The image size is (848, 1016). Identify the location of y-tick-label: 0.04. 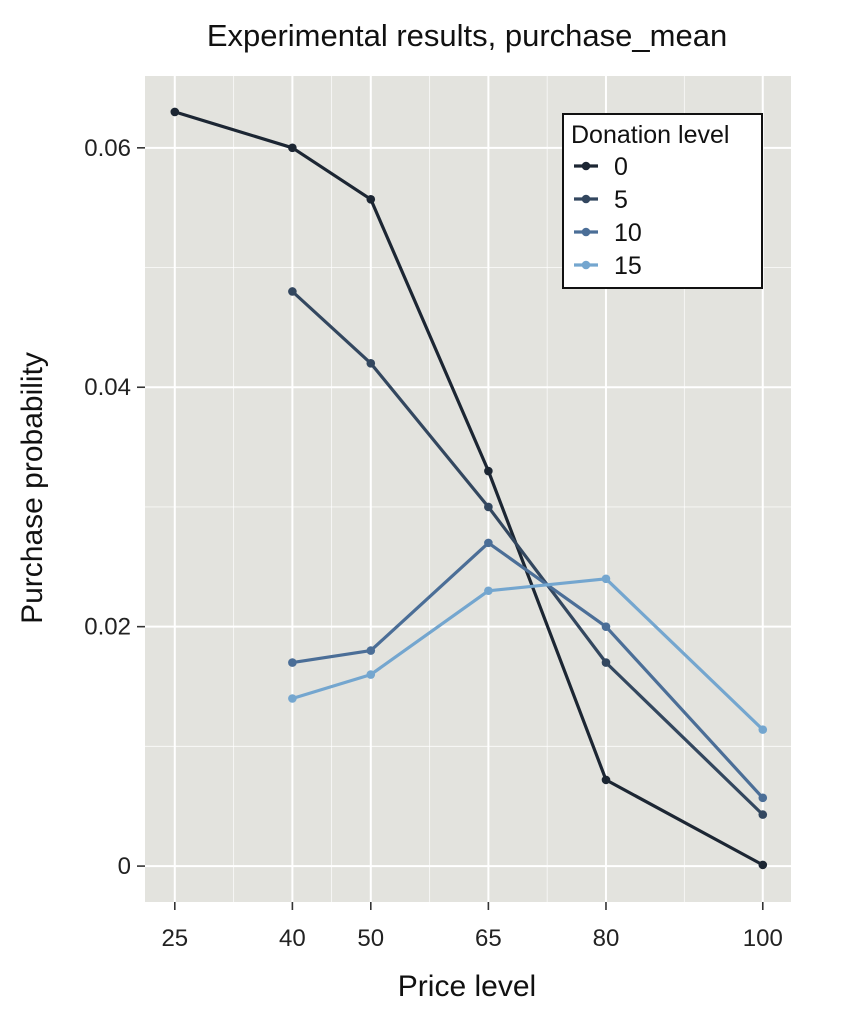
(107, 387).